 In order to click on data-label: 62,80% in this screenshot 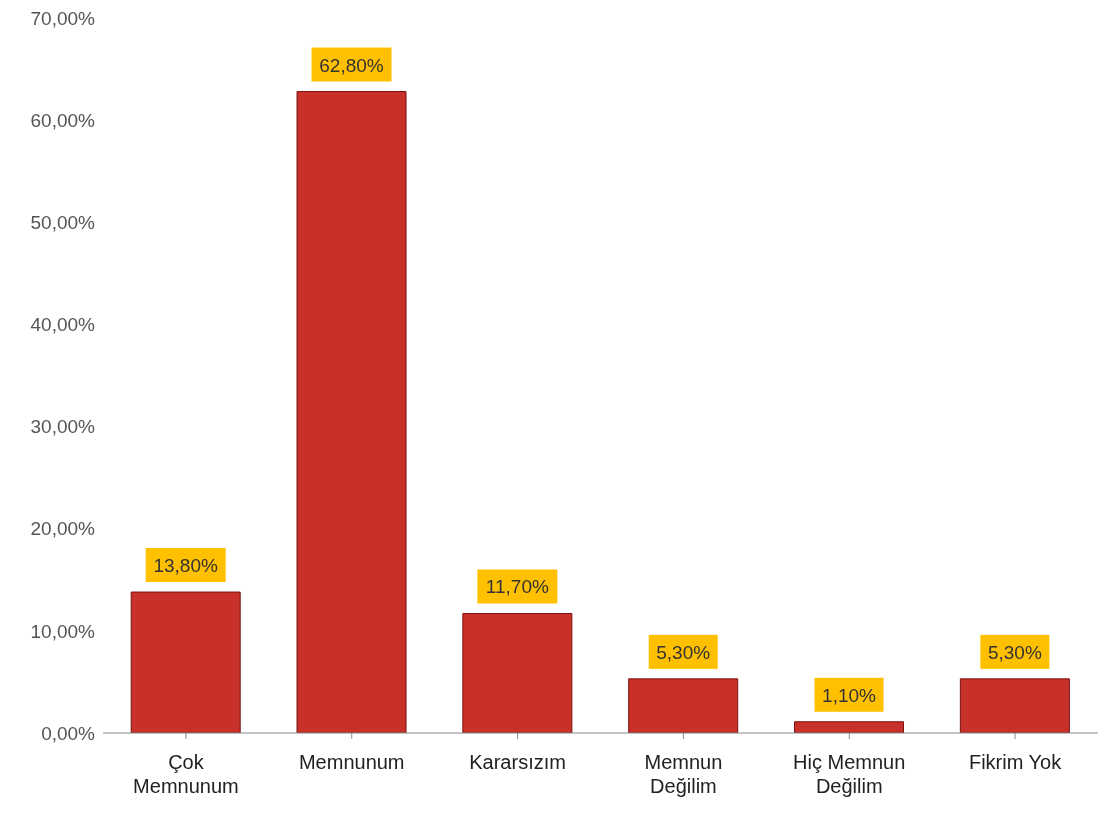, I will do `click(351, 65)`.